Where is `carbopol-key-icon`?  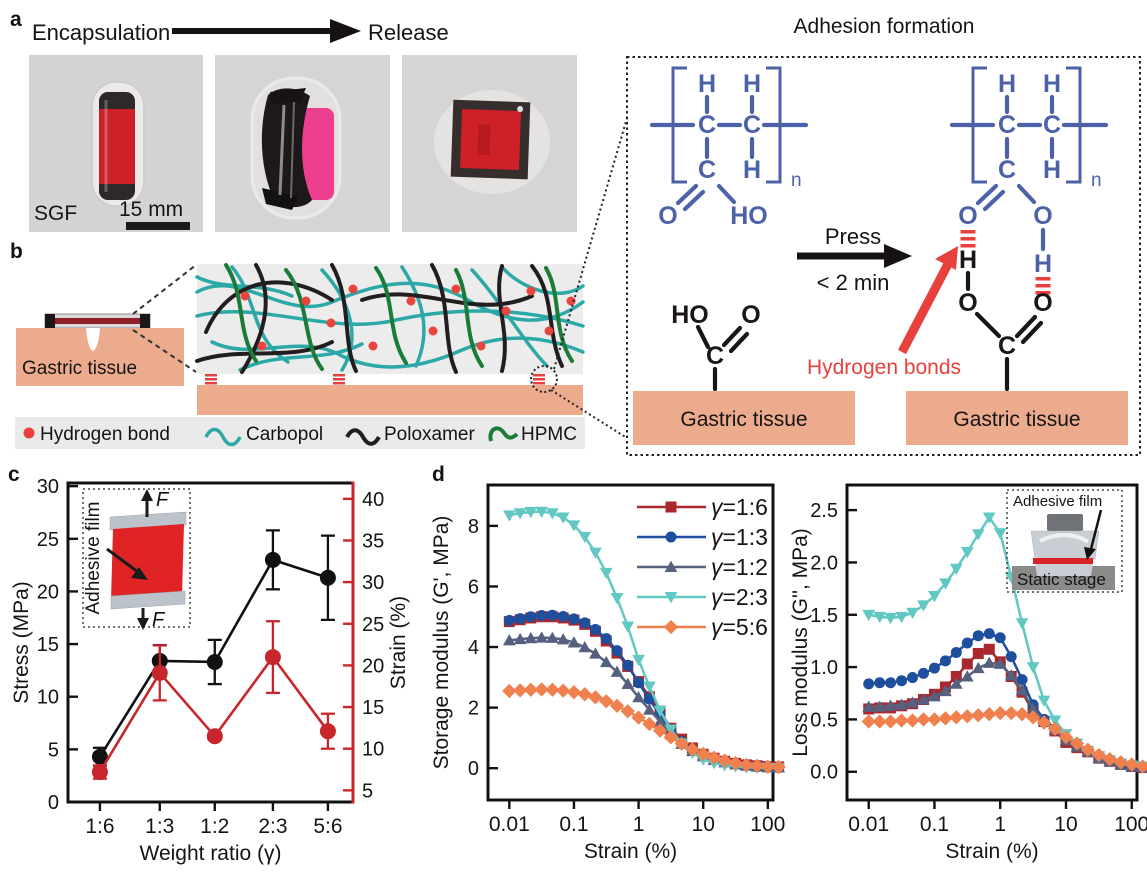
carbopol-key-icon is located at coordinates (223, 437).